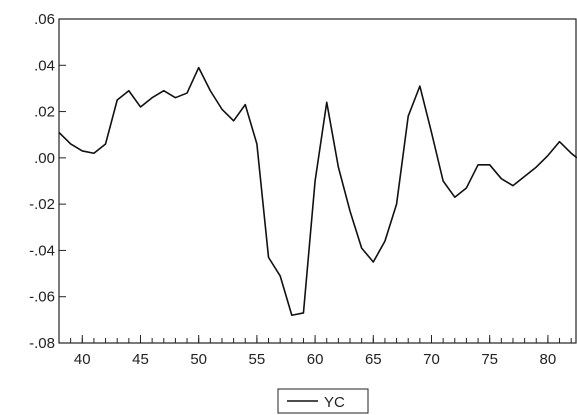  Describe the element at coordinates (334, 402) in the screenshot. I see `legend-label-yc: YC` at that location.